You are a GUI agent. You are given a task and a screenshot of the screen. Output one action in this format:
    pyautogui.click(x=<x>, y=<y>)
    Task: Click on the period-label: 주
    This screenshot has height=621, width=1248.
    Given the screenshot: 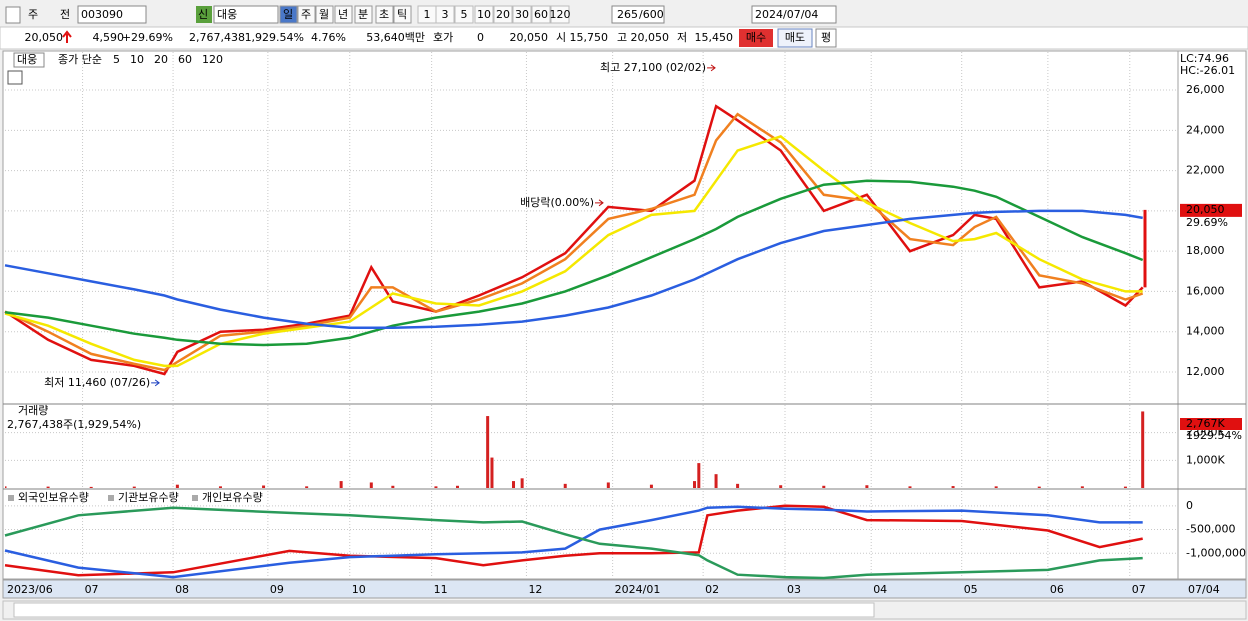 What is the action you would take?
    pyautogui.click(x=306, y=14)
    